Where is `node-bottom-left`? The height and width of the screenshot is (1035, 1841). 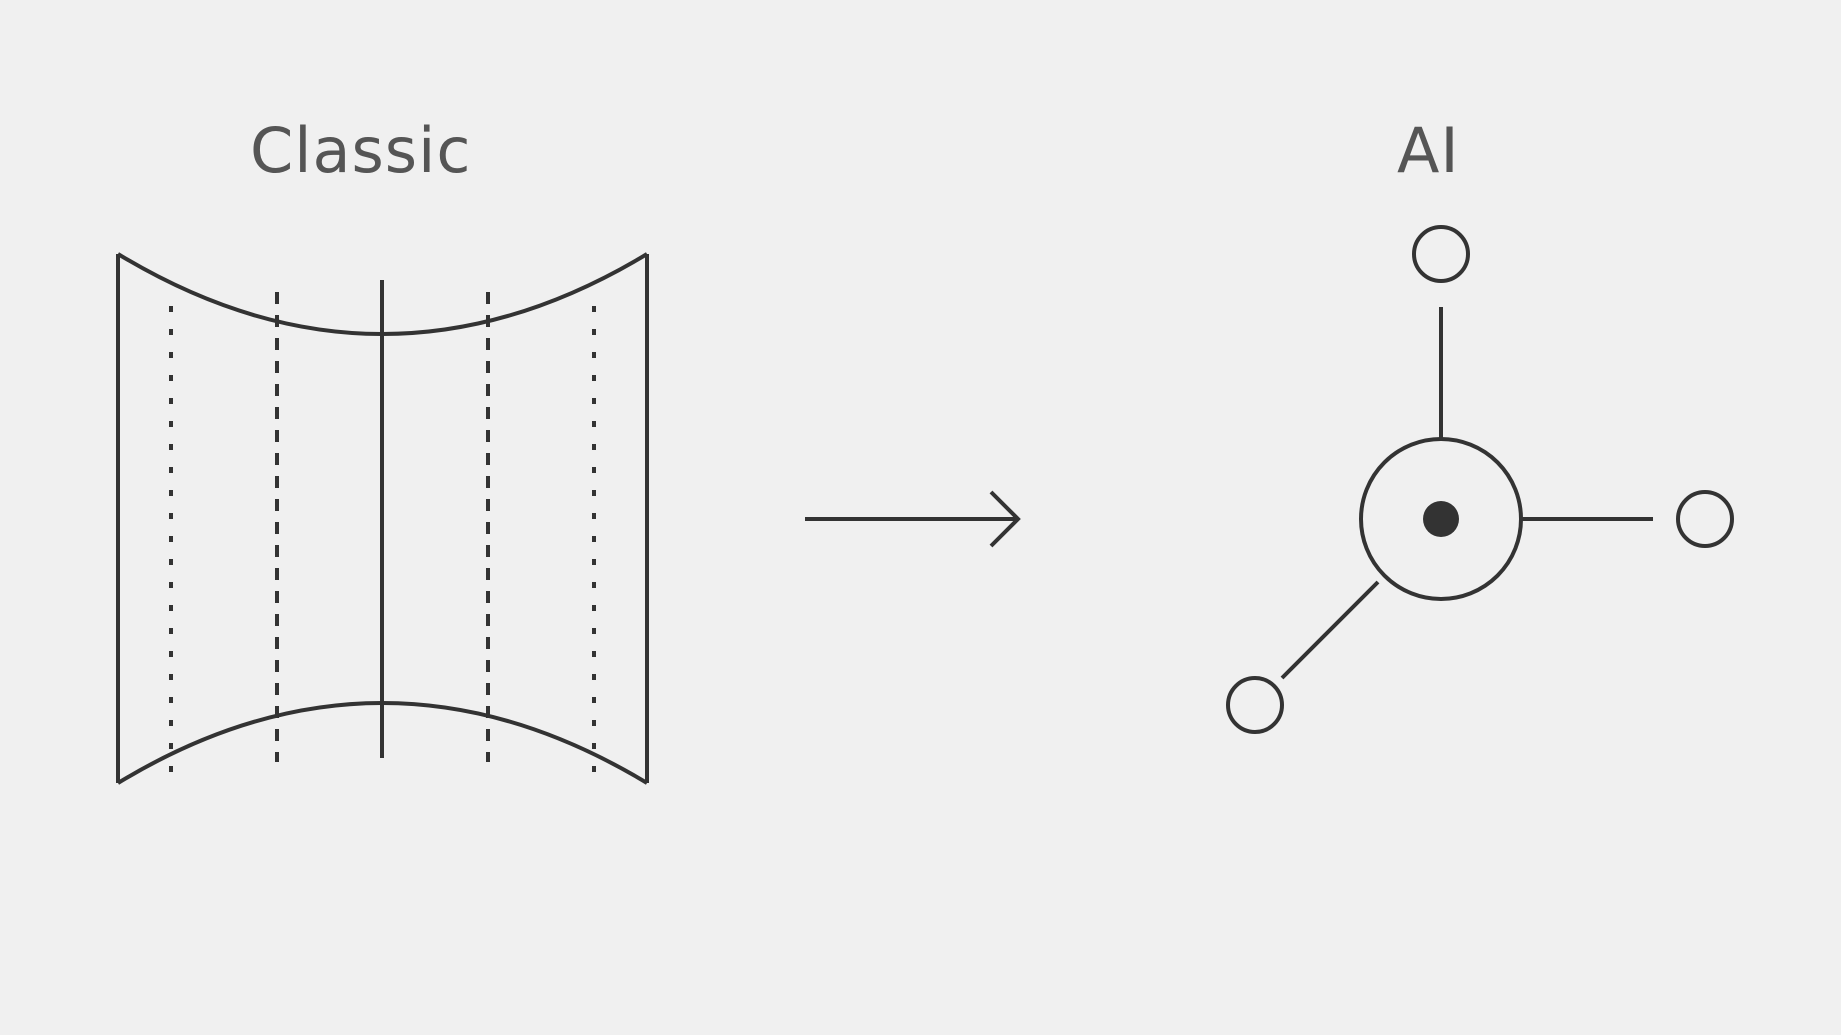 node-bottom-left is located at coordinates (1255, 705).